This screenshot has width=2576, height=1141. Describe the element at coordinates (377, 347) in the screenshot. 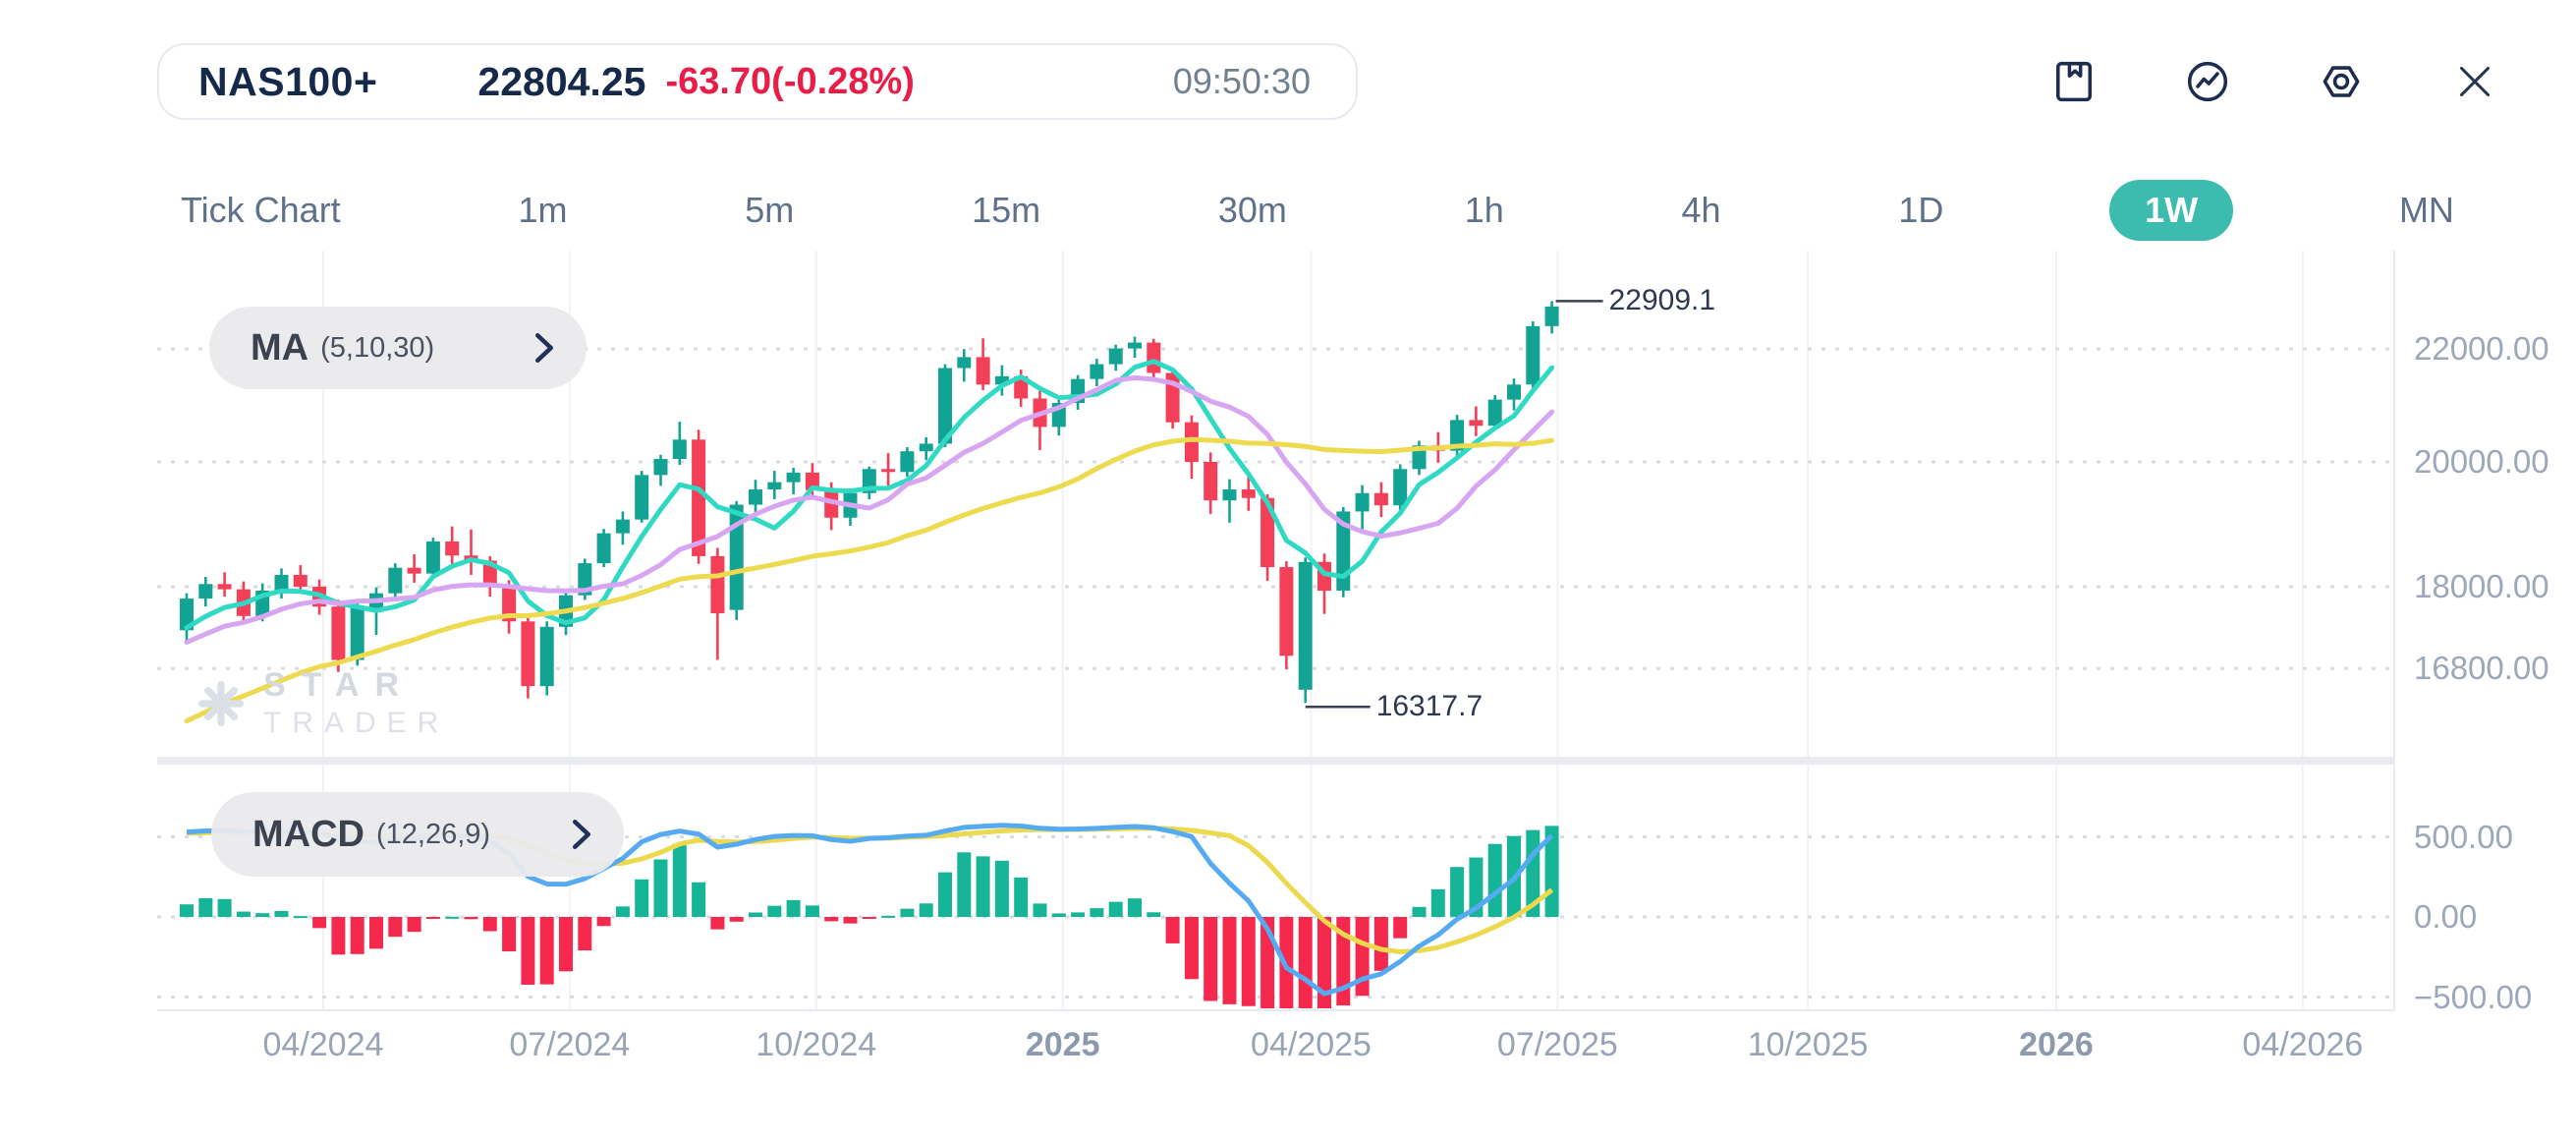

I see `ma-params: (5,10,30)` at that location.